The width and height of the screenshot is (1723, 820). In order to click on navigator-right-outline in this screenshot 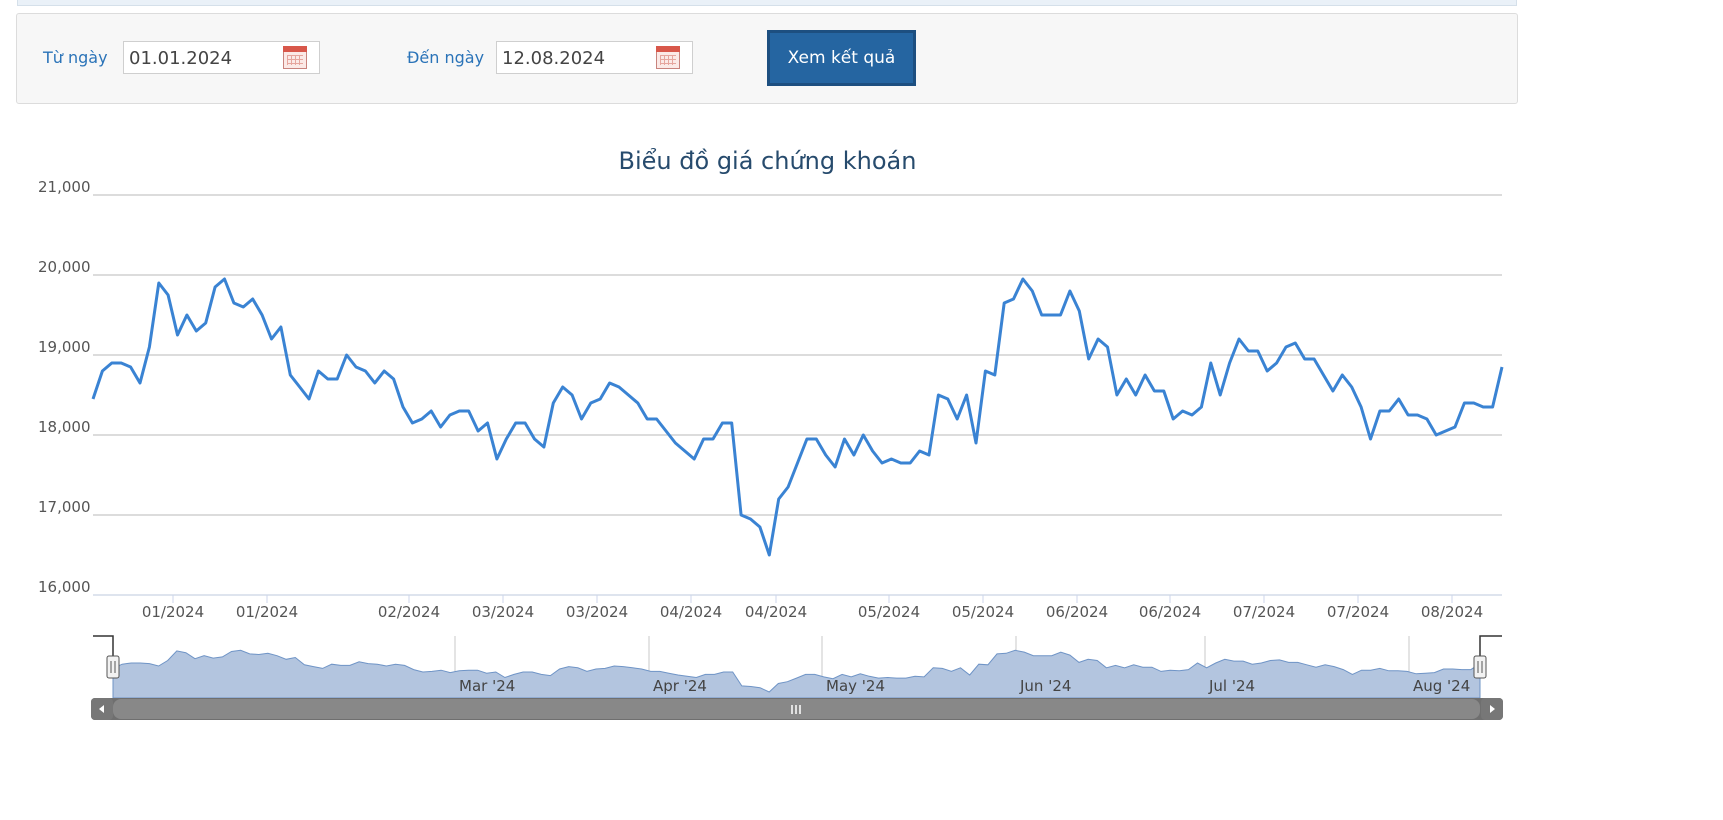, I will do `click(1490, 646)`.